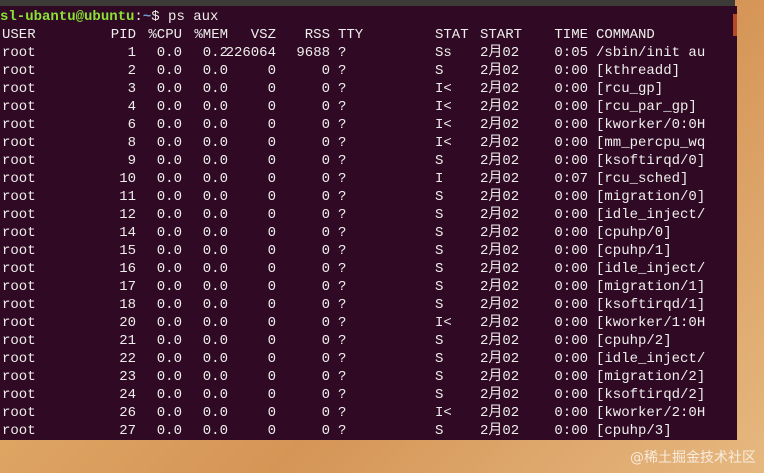 Image resolution: width=764 pixels, height=473 pixels. What do you see at coordinates (131, 53) in the screenshot?
I see `cell-pid: 1` at bounding box center [131, 53].